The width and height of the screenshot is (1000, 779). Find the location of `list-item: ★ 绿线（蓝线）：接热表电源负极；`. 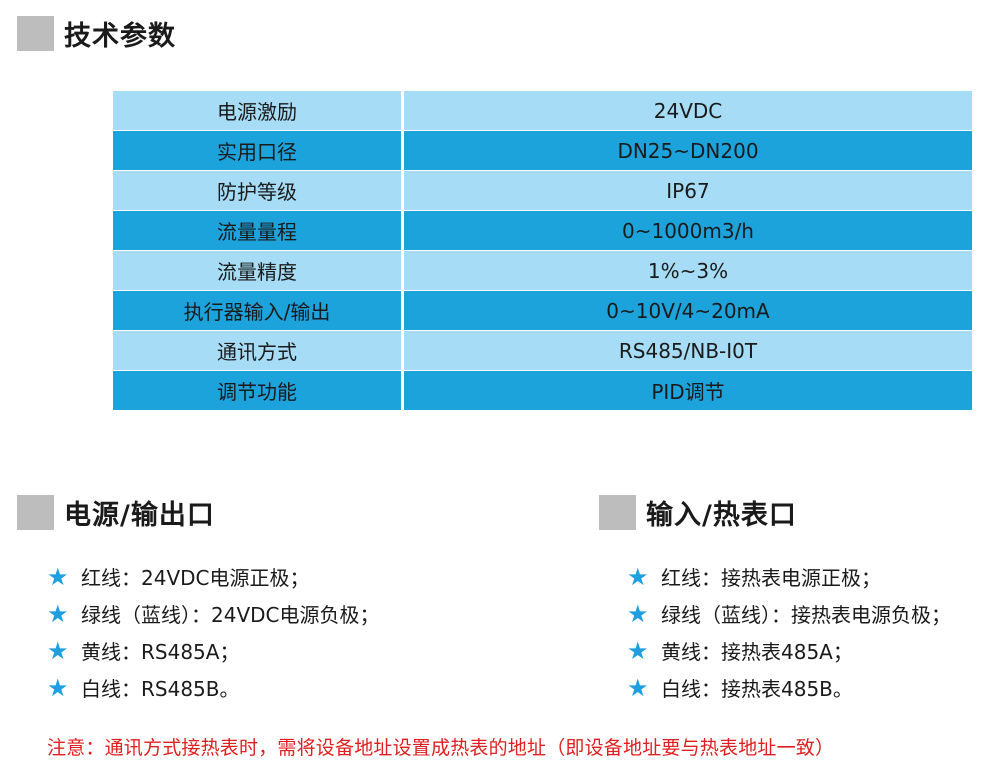

list-item: ★ 绿线（蓝线）：接热表电源负极； is located at coordinates (789, 613).